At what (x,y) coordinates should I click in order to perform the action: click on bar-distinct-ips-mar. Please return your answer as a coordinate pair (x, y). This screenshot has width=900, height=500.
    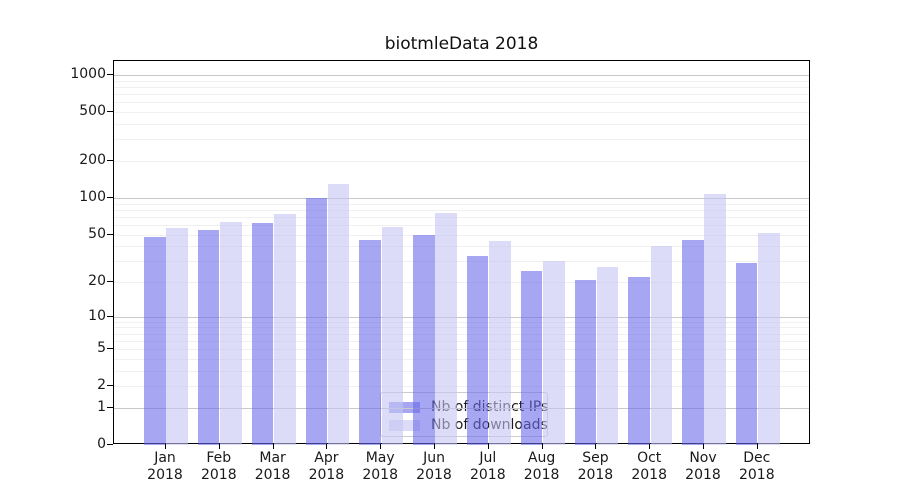
    Looking at the image, I should click on (262, 334).